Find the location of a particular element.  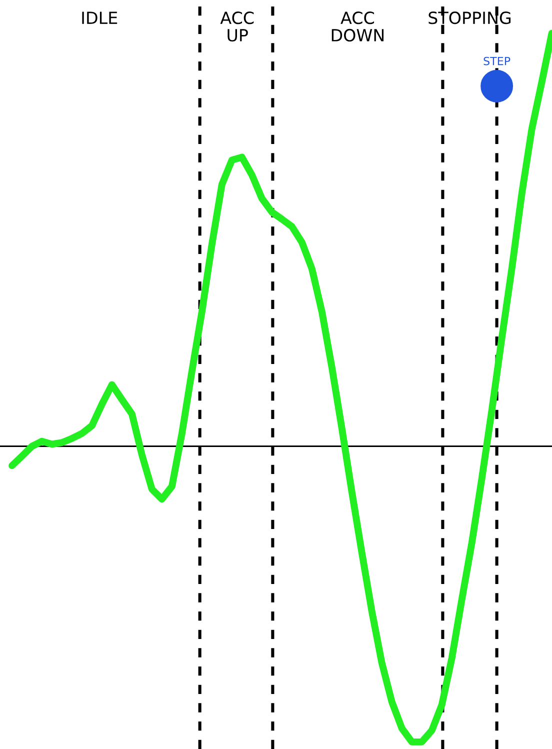

annotation: ACC UP is located at coordinates (237, 27).